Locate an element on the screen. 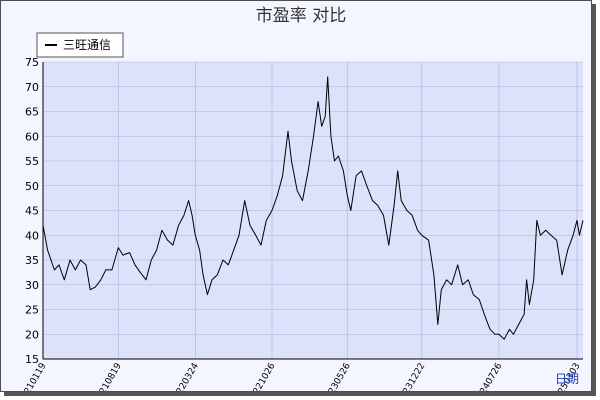  y-tick-label: 25 is located at coordinates (32, 310).